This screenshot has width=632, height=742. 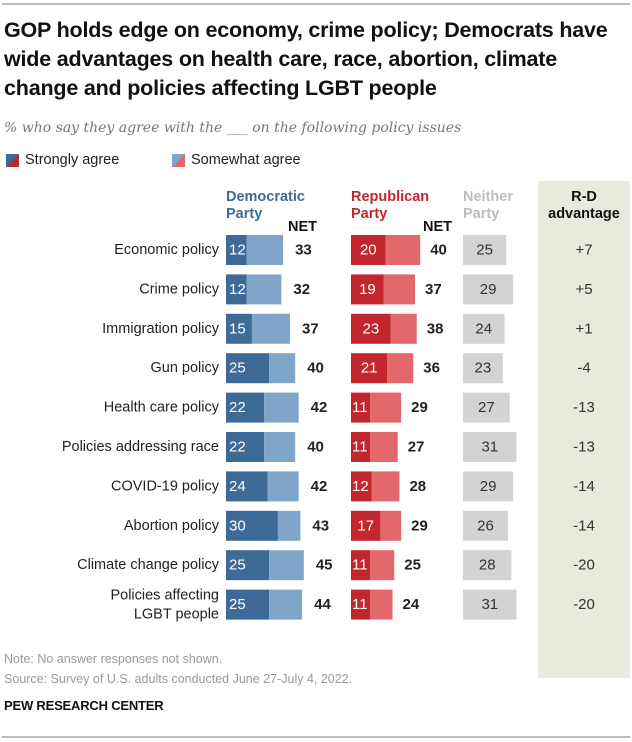 I want to click on value-rd-advantage: +7, so click(x=583, y=250).